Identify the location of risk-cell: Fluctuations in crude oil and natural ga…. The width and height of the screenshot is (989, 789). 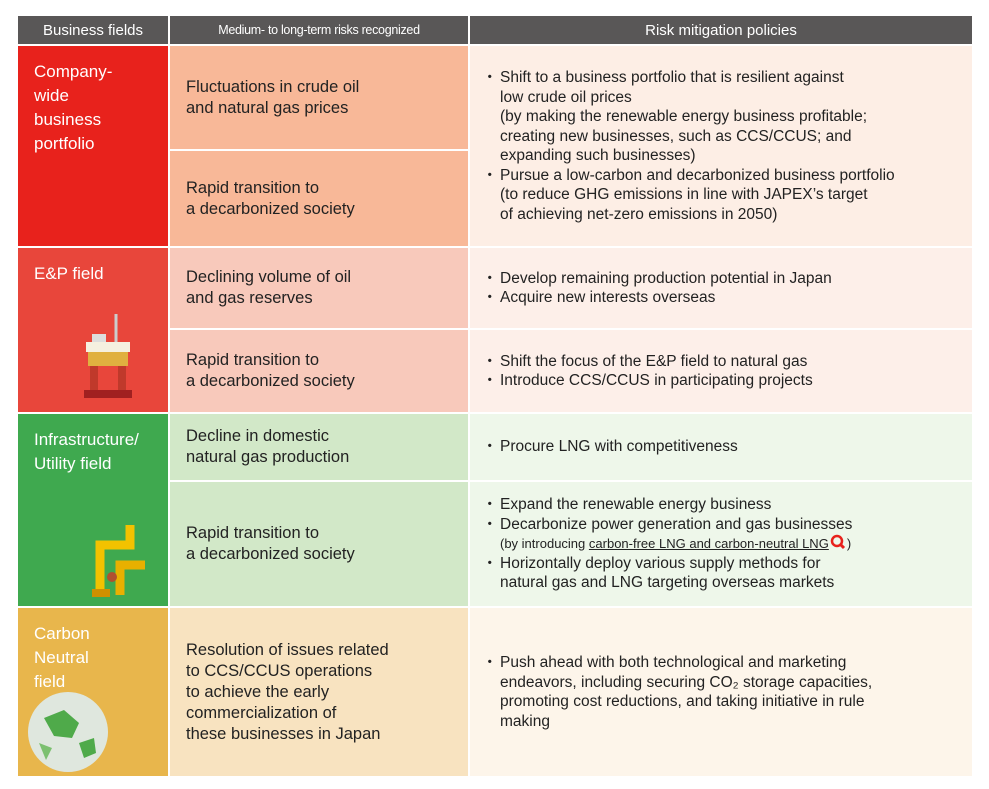
(319, 97).